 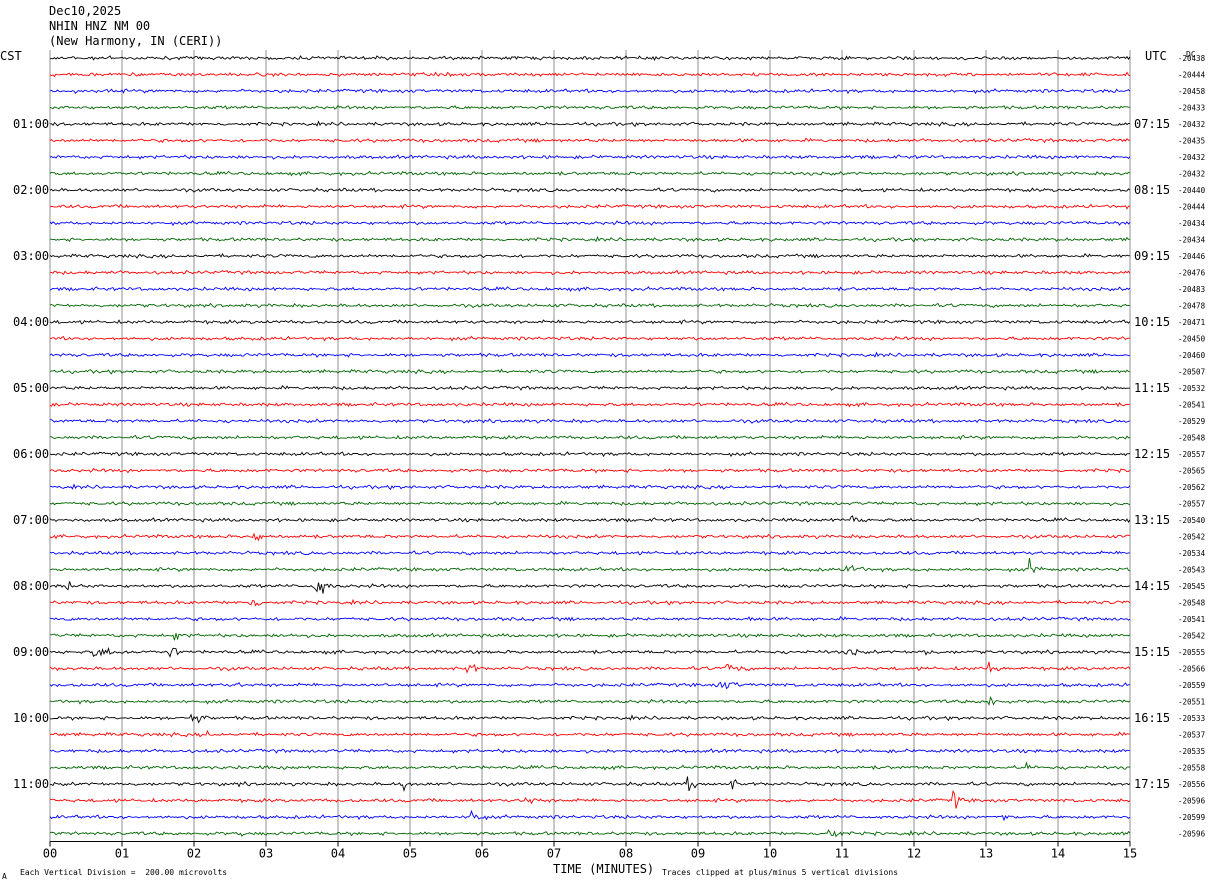 I want to click on dc-offset-label: -20533, so click(x=1191, y=718).